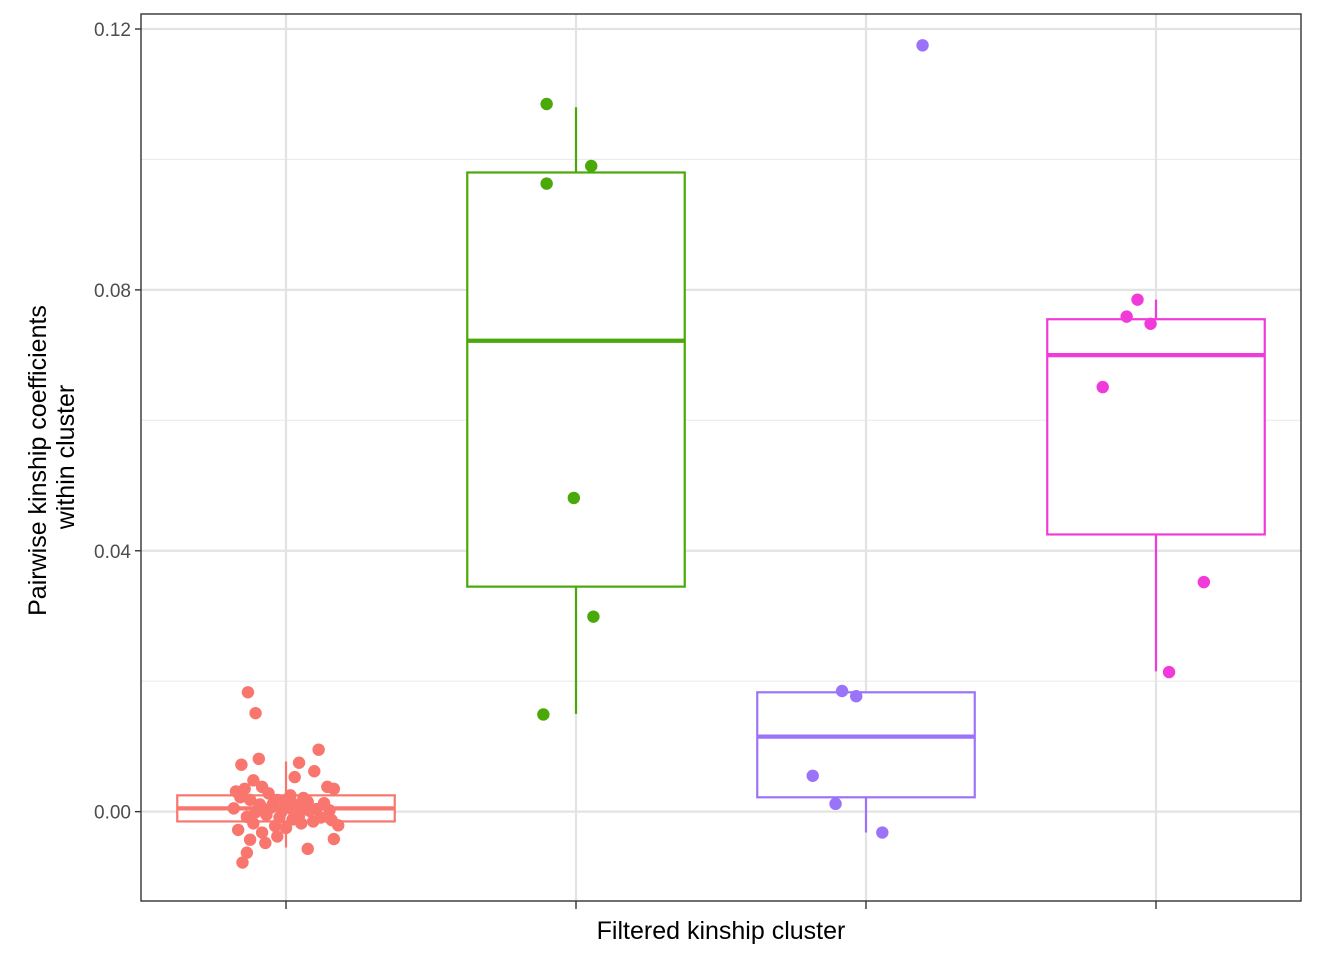 The height and width of the screenshot is (960, 1344). Describe the element at coordinates (112, 30) in the screenshot. I see `y-tick-label: 0.12` at that location.